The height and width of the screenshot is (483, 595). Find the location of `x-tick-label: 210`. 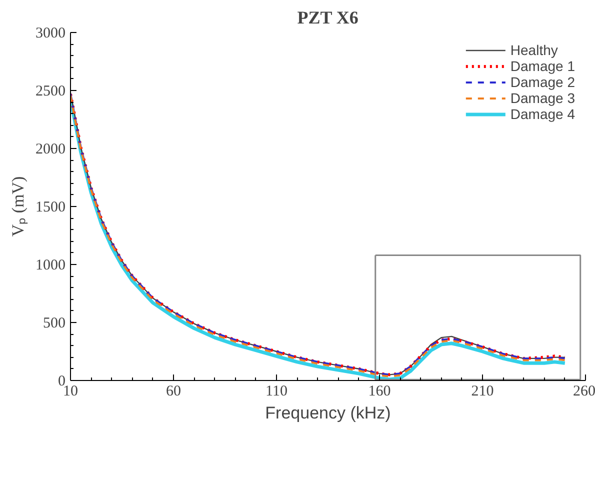

x-tick-label: 210 is located at coordinates (482, 392).